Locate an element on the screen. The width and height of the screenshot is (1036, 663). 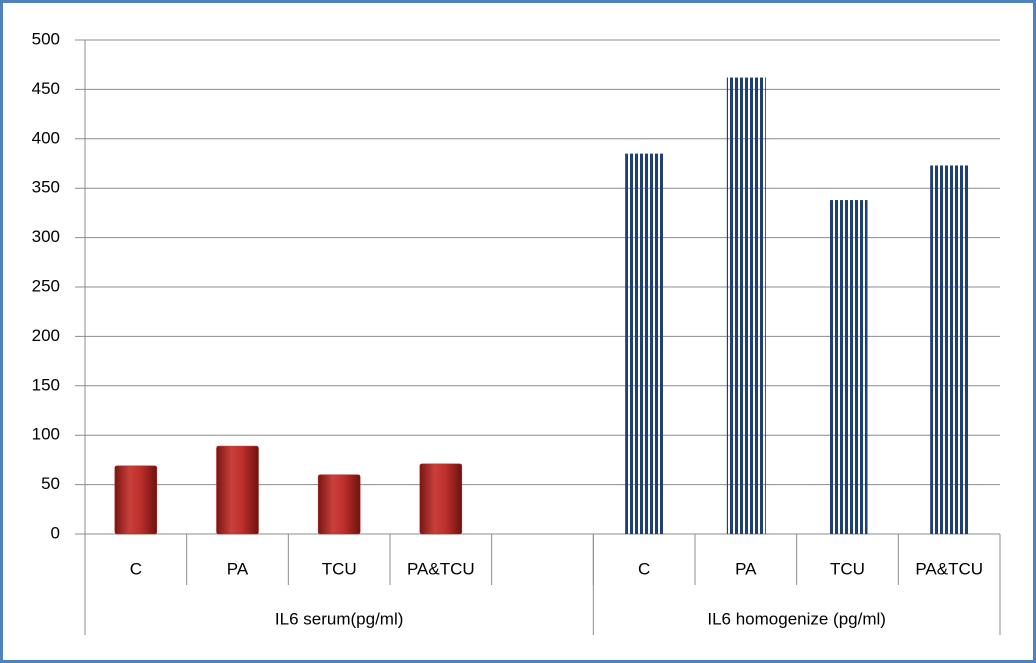
y-tick-label: 300 is located at coordinates (46, 236).